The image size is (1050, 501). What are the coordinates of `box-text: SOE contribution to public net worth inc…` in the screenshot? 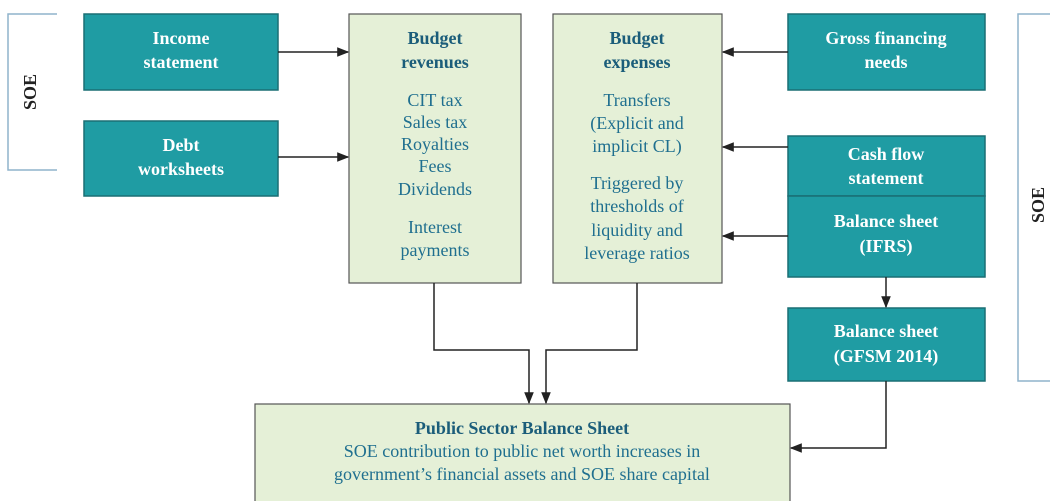 It's located at (522, 451).